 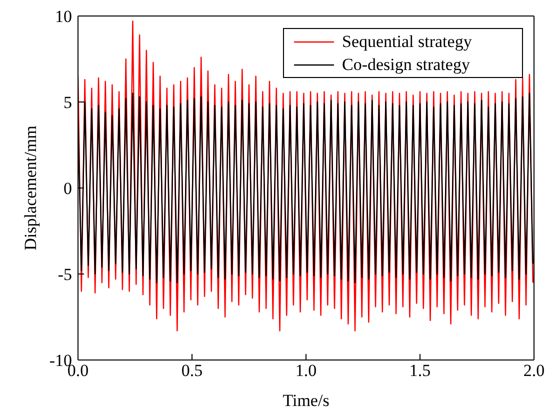 I want to click on legend-label: Co-design strategy, so click(x=406, y=65).